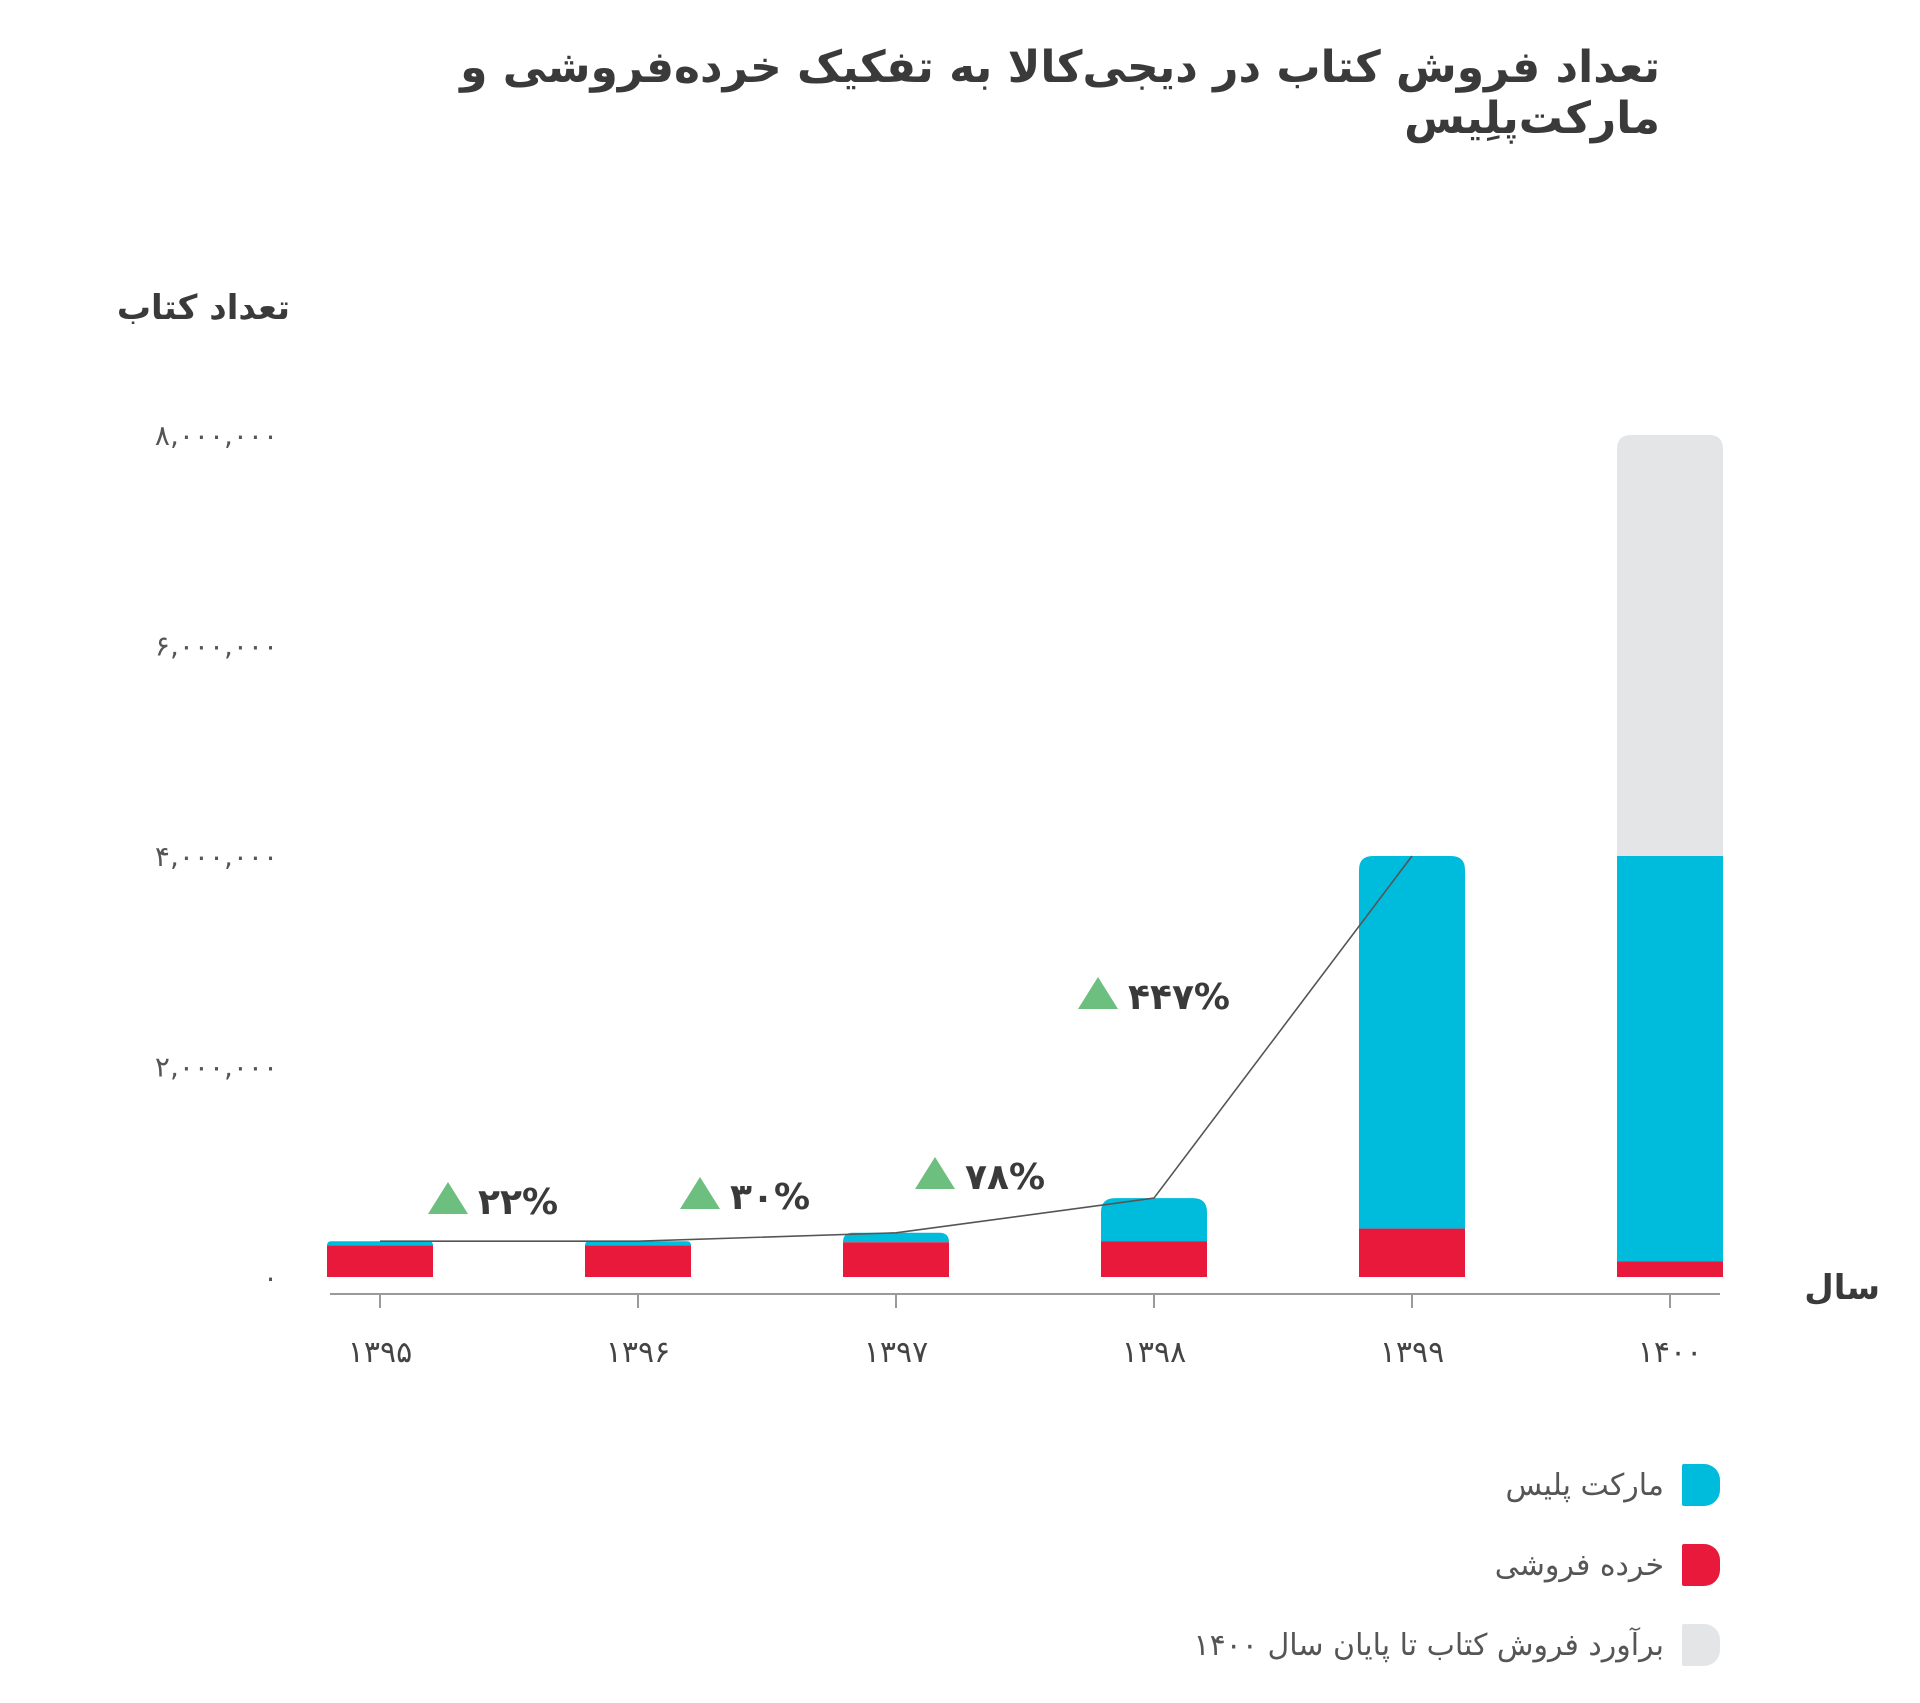  I want to click on legend-item-estimate: برآورد فروش کتاب تا پایان سال ۱۴۰۰, so click(1410, 1645).